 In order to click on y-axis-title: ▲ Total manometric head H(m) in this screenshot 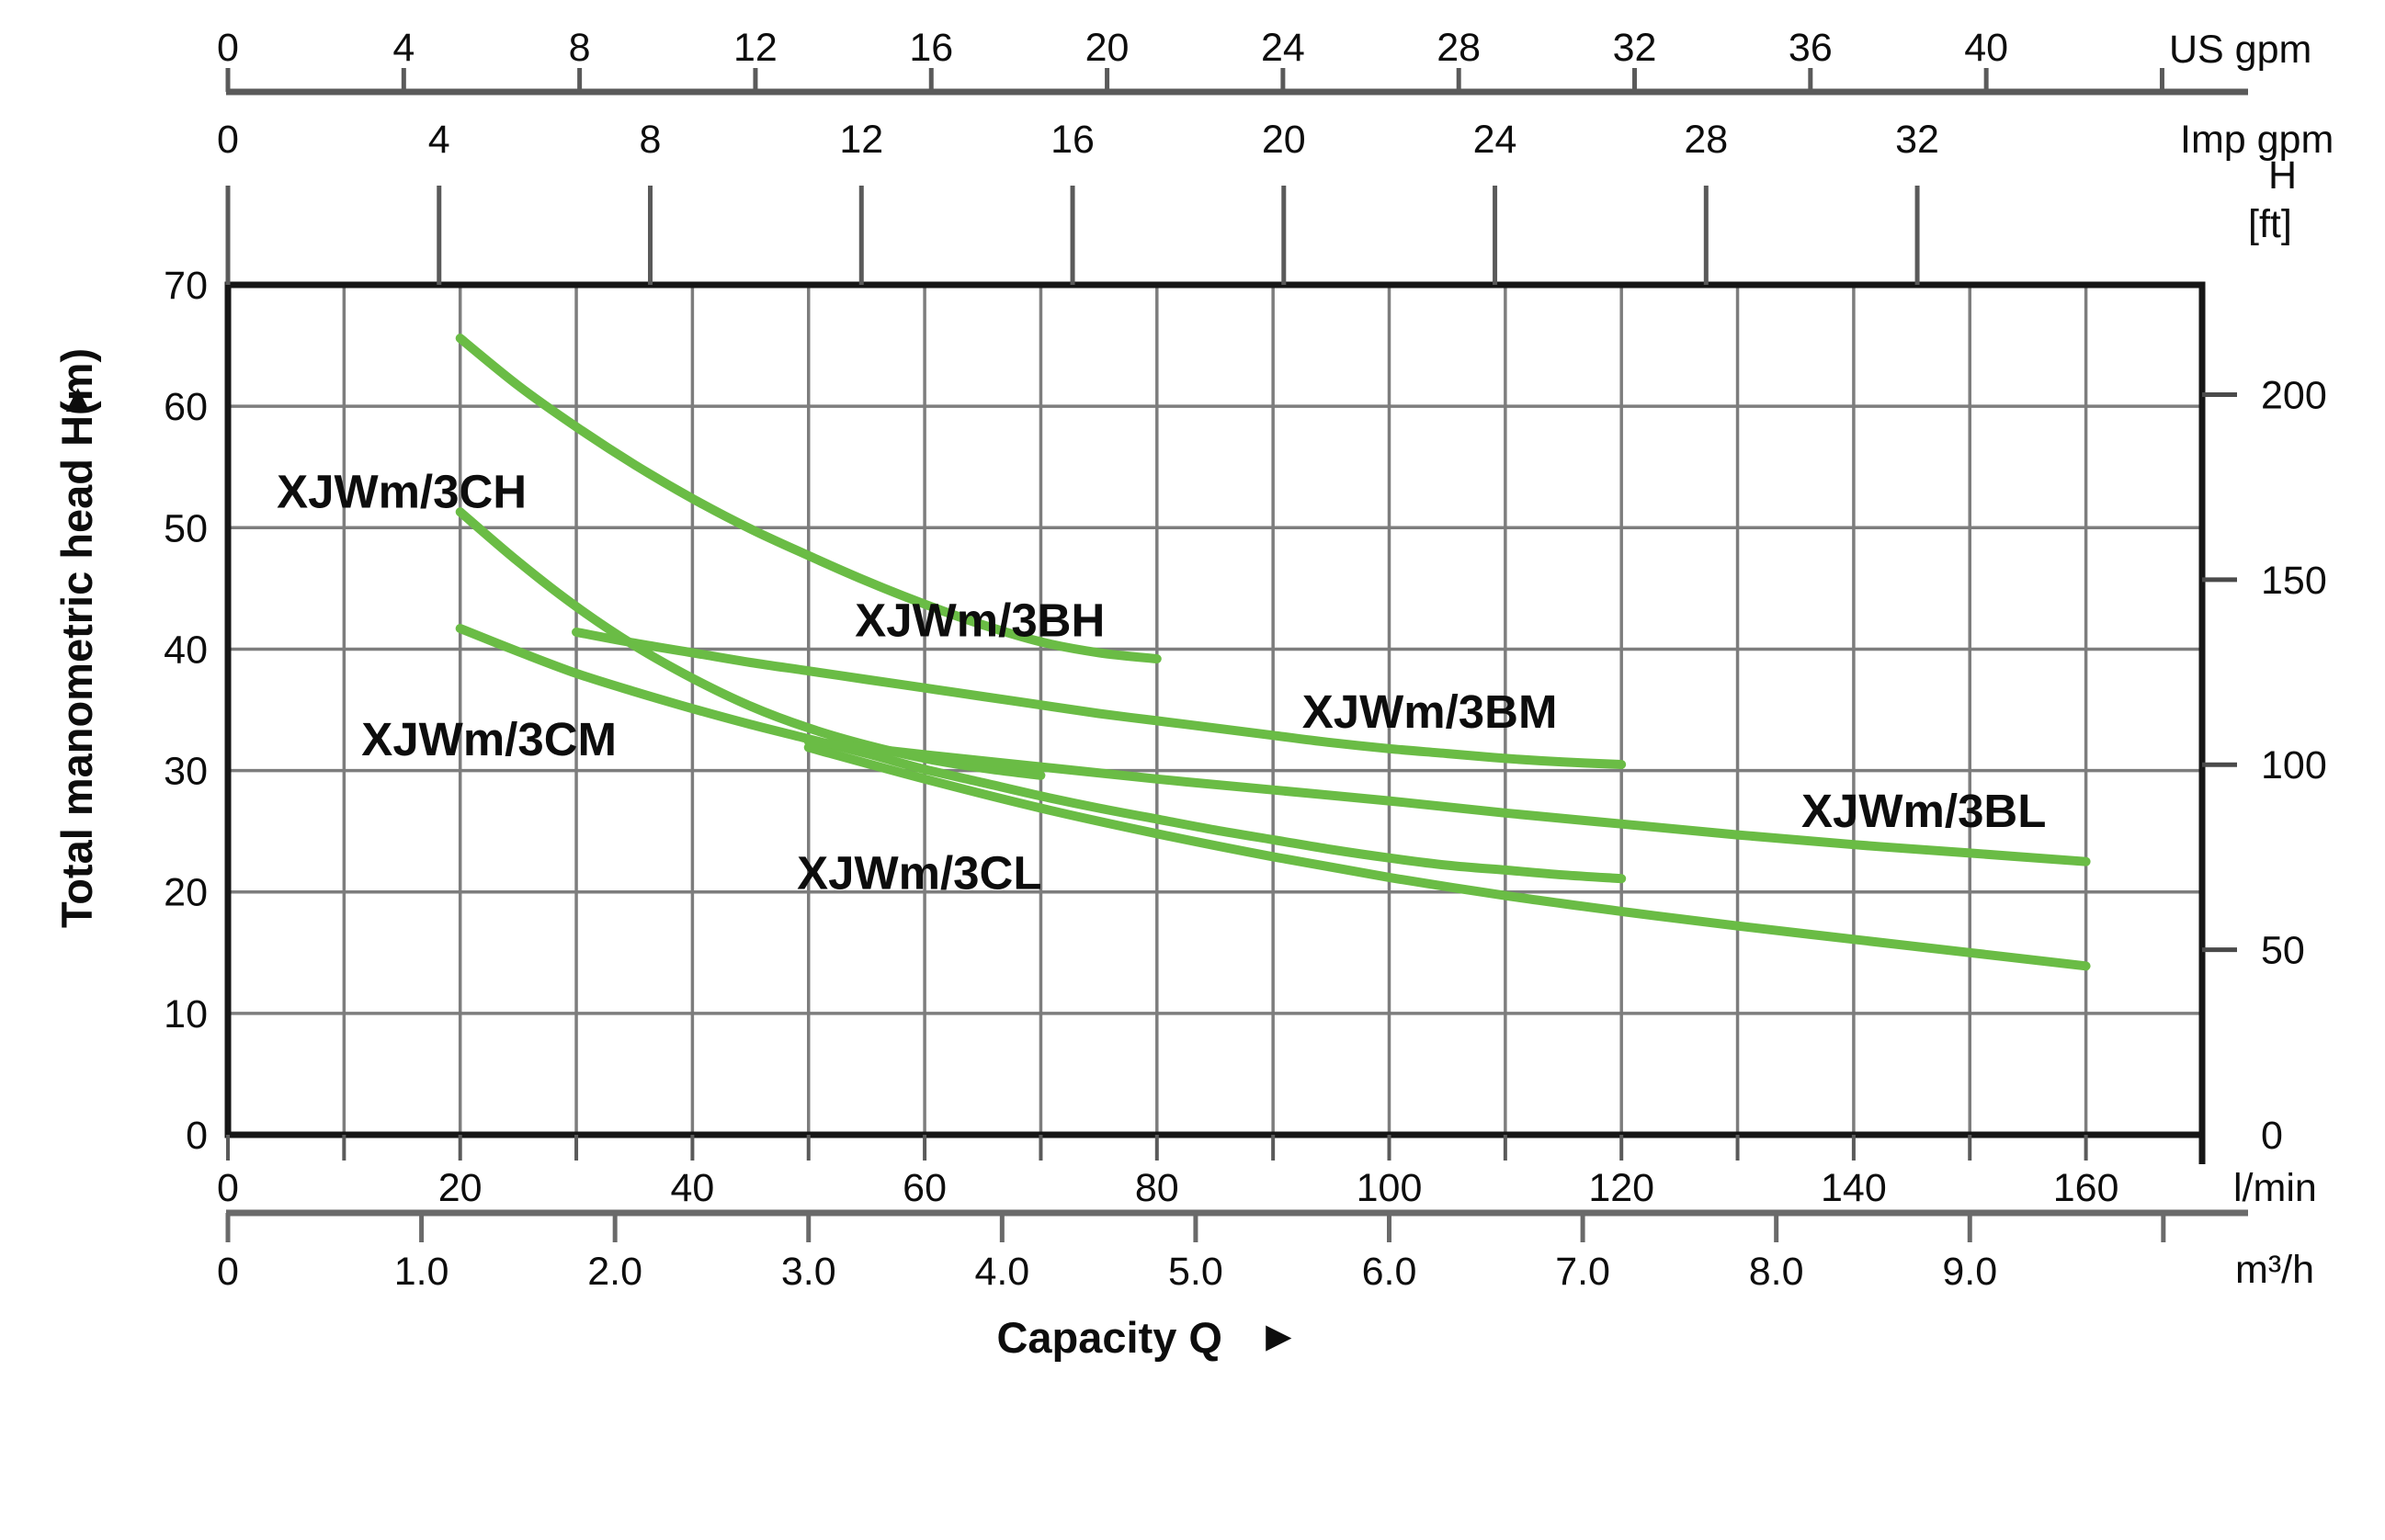, I will do `click(76, 638)`.